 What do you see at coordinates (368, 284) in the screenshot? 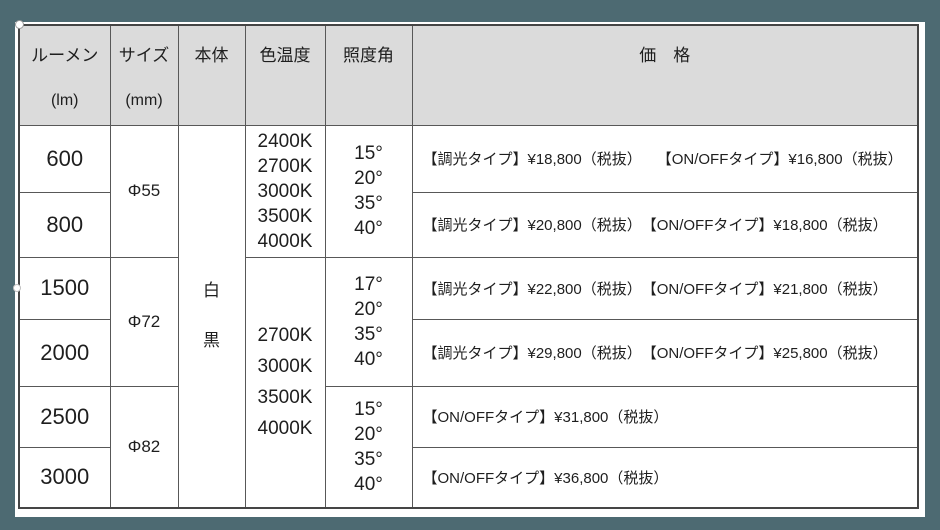
I see `beam-angle-value: 17°` at bounding box center [368, 284].